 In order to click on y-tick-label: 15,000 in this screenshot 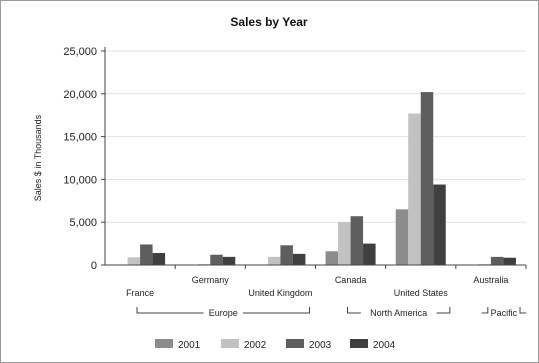, I will do `click(80, 138)`.